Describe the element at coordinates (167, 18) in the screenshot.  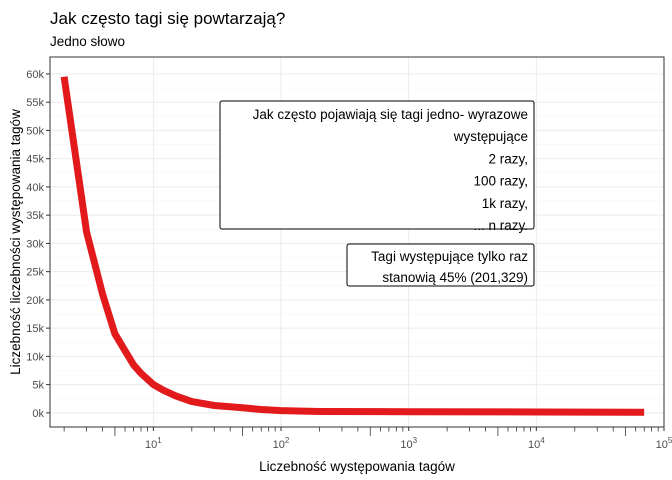
I see `chart-title: Jak często tagi się powtarzają?` at that location.